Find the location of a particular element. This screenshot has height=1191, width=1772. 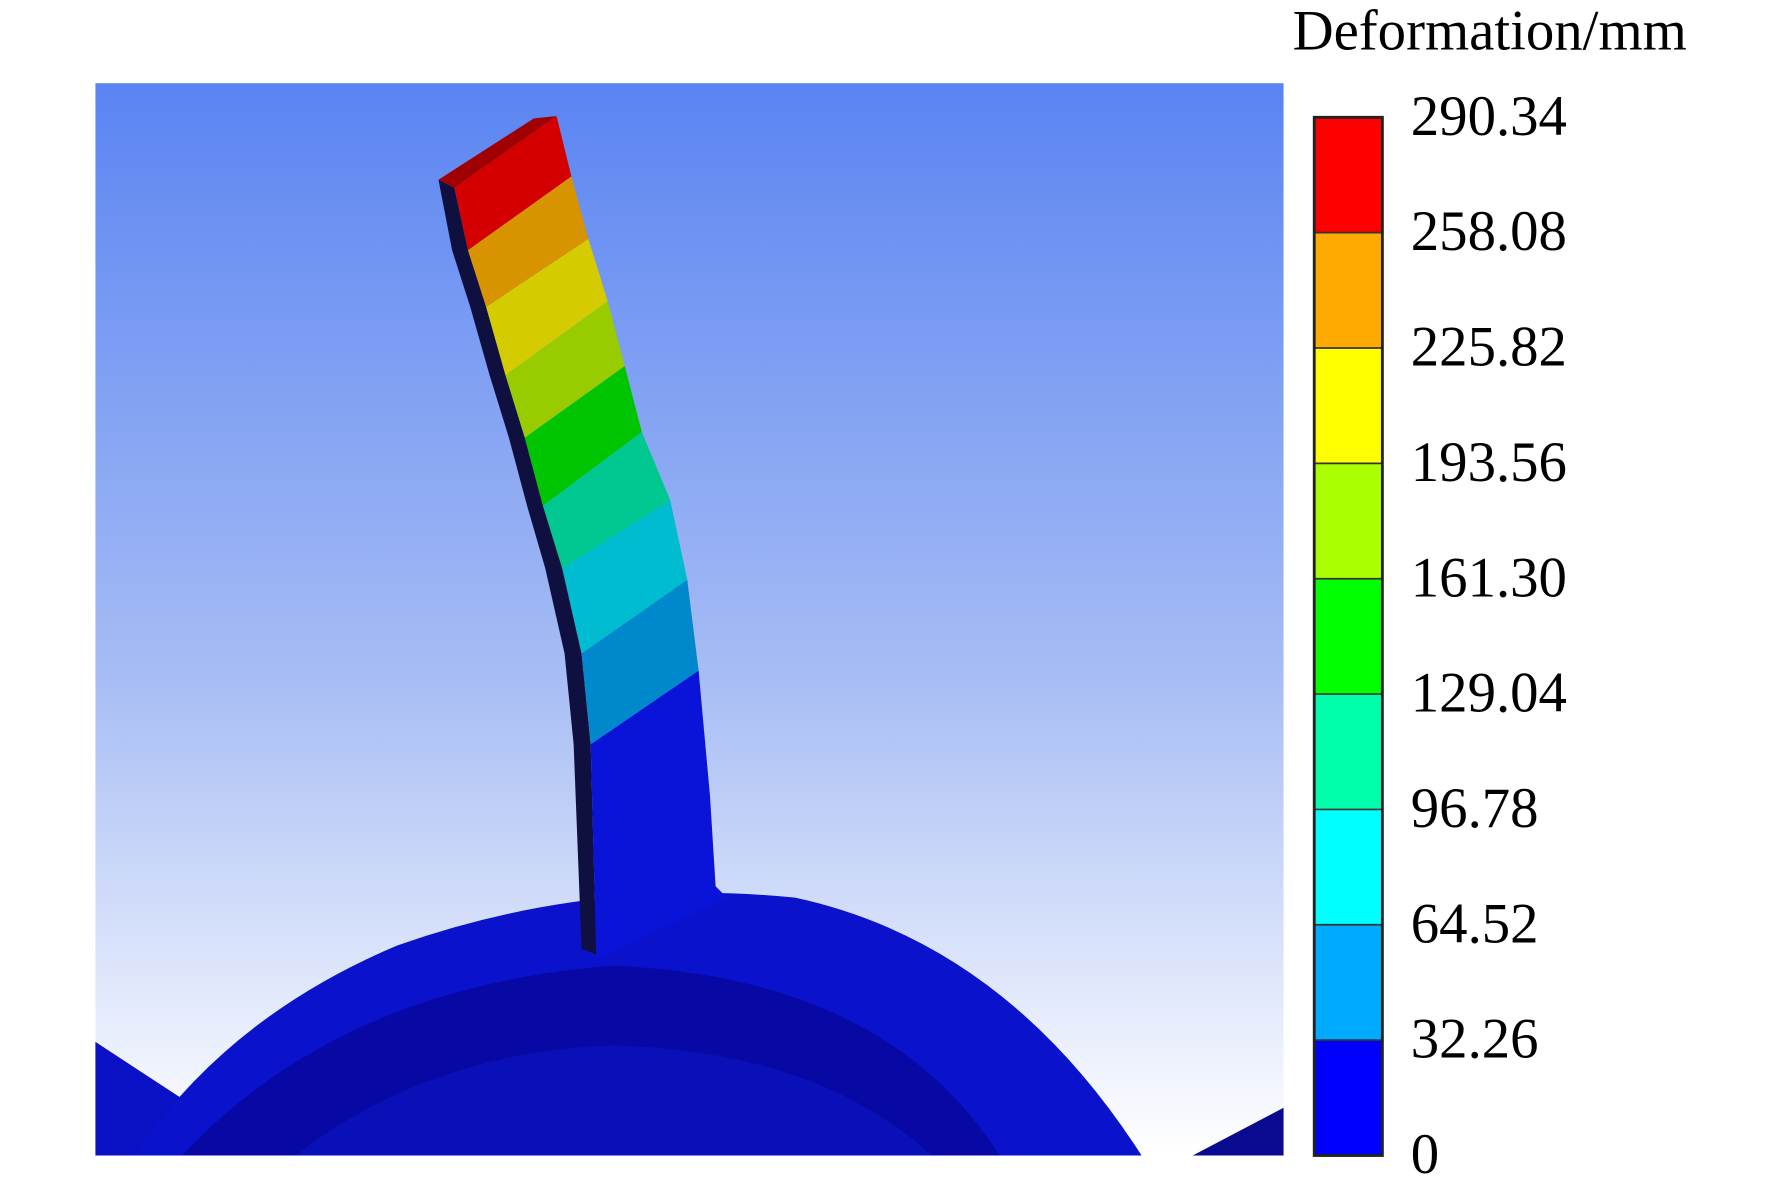

colorbar-tick-label: 161.30 is located at coordinates (1489, 577).